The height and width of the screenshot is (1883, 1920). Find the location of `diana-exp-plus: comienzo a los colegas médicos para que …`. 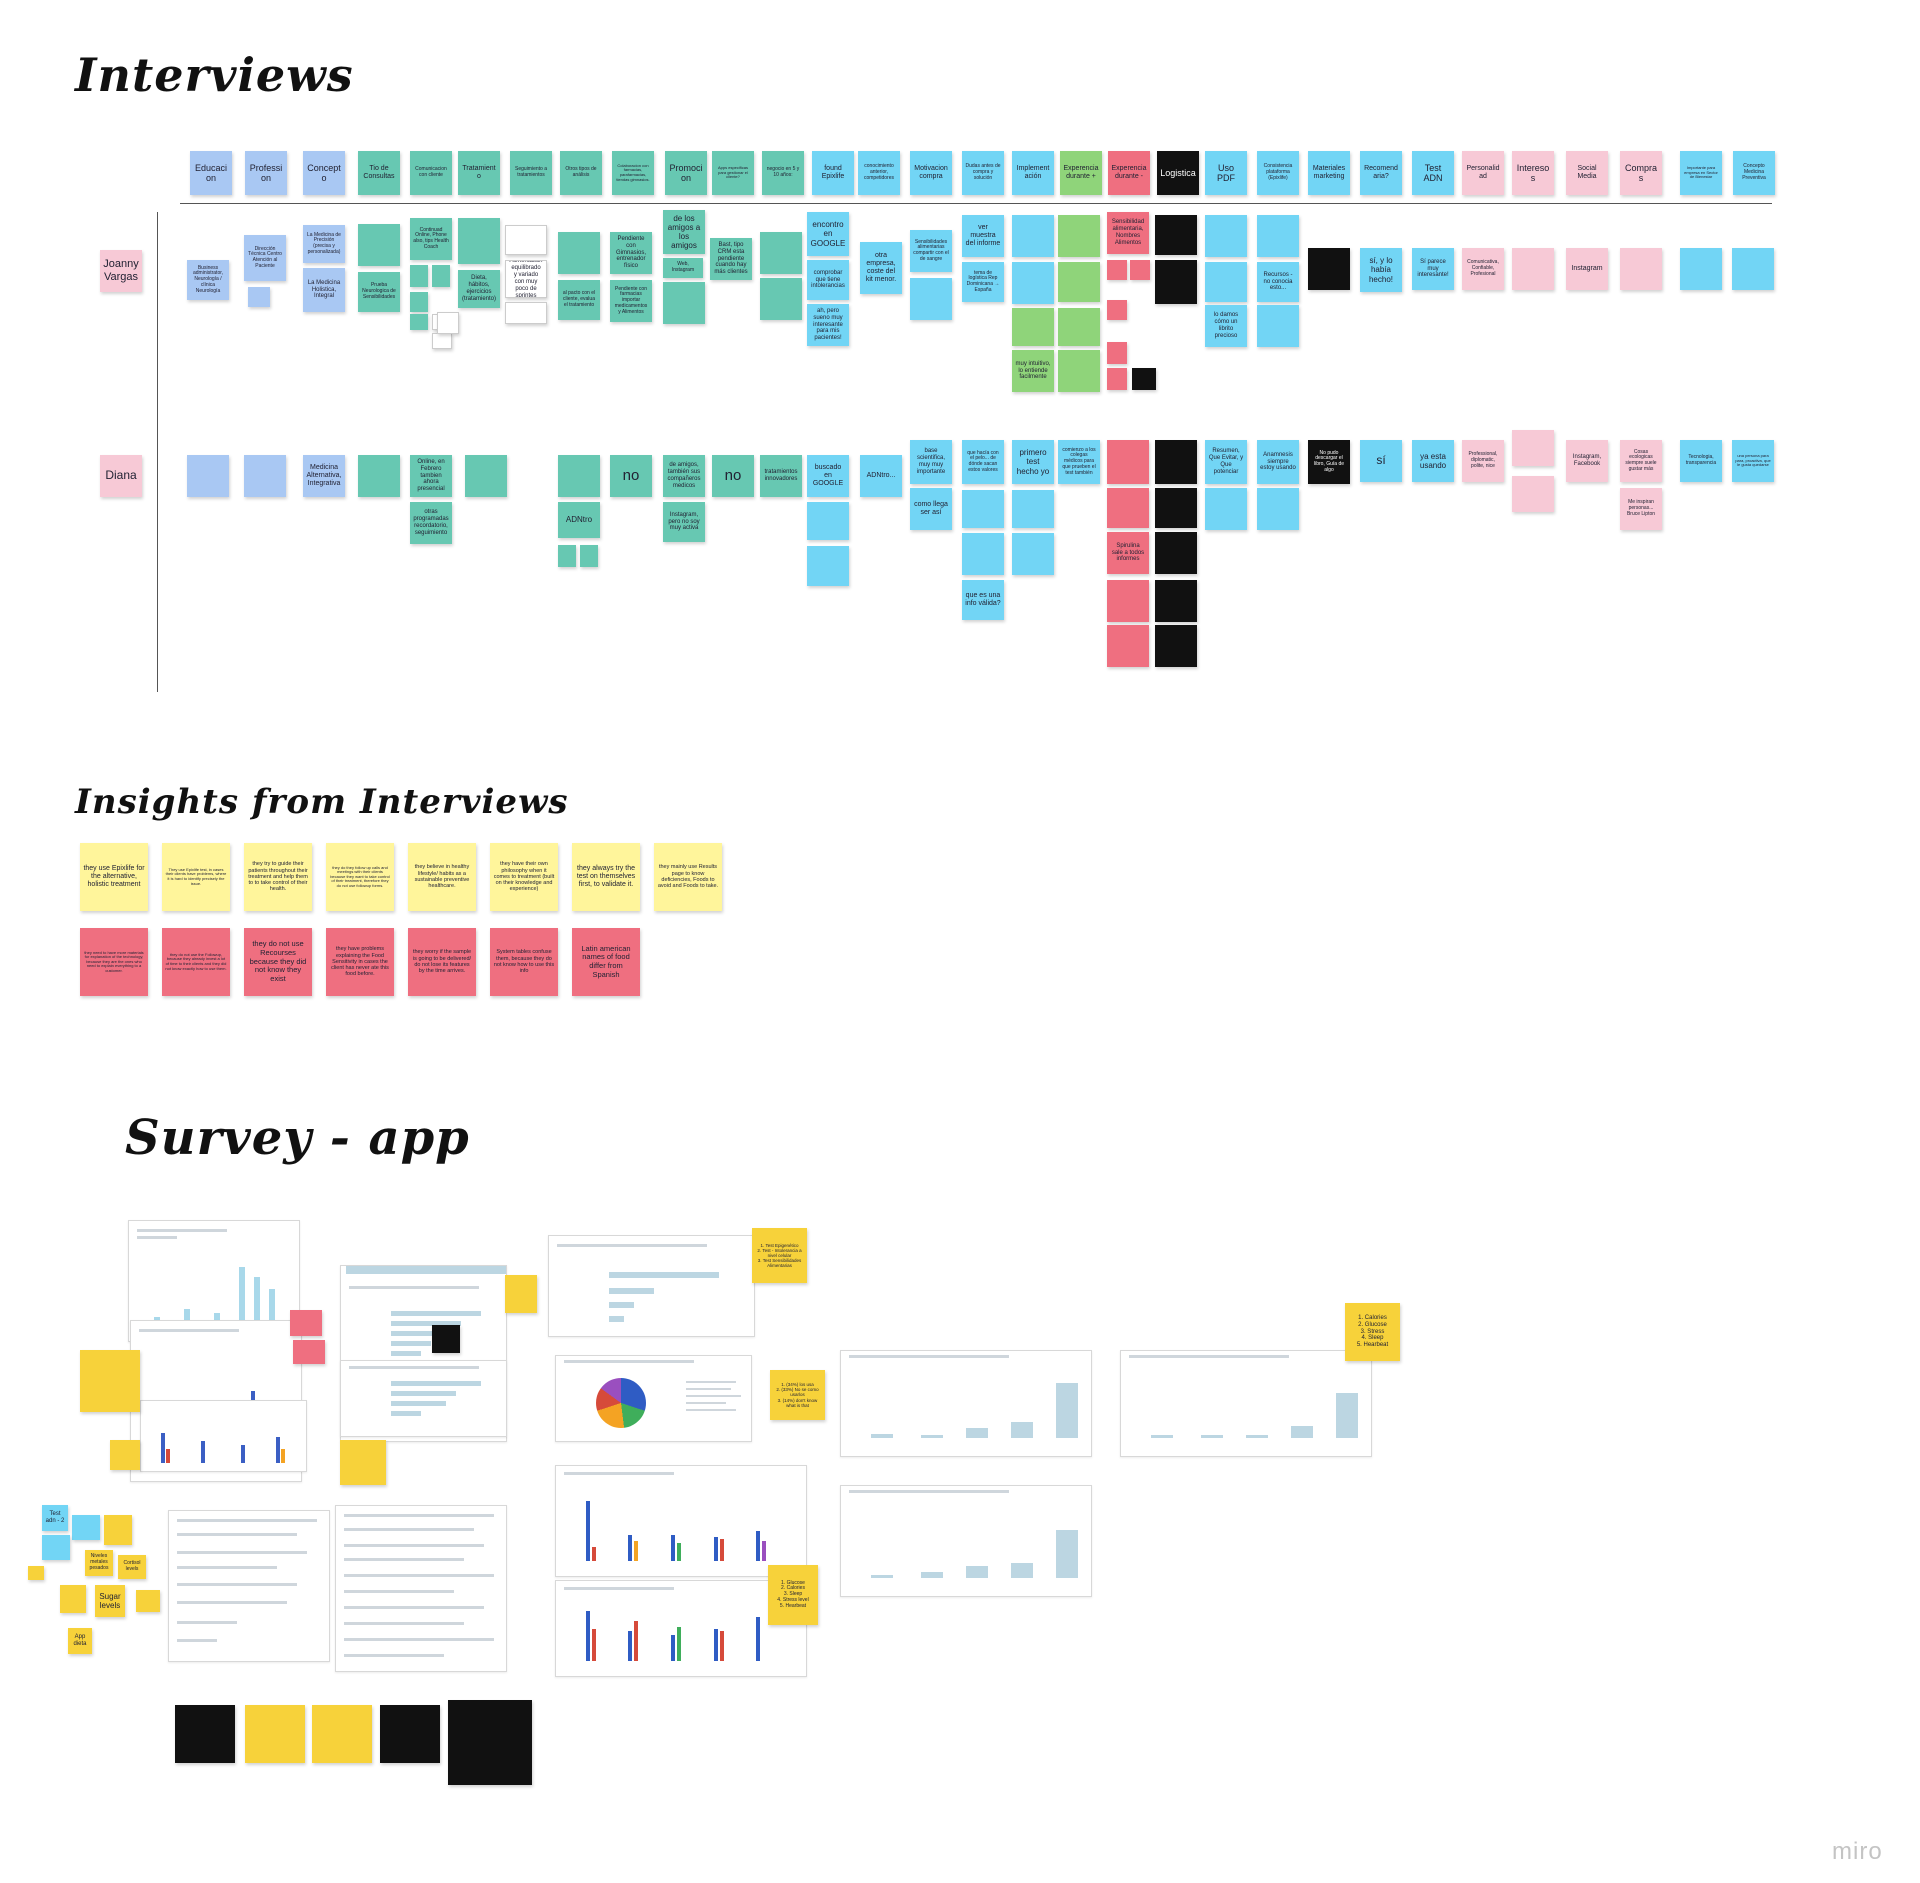

diana-exp-plus: comienzo a los colegas médicos para que … is located at coordinates (1079, 462).